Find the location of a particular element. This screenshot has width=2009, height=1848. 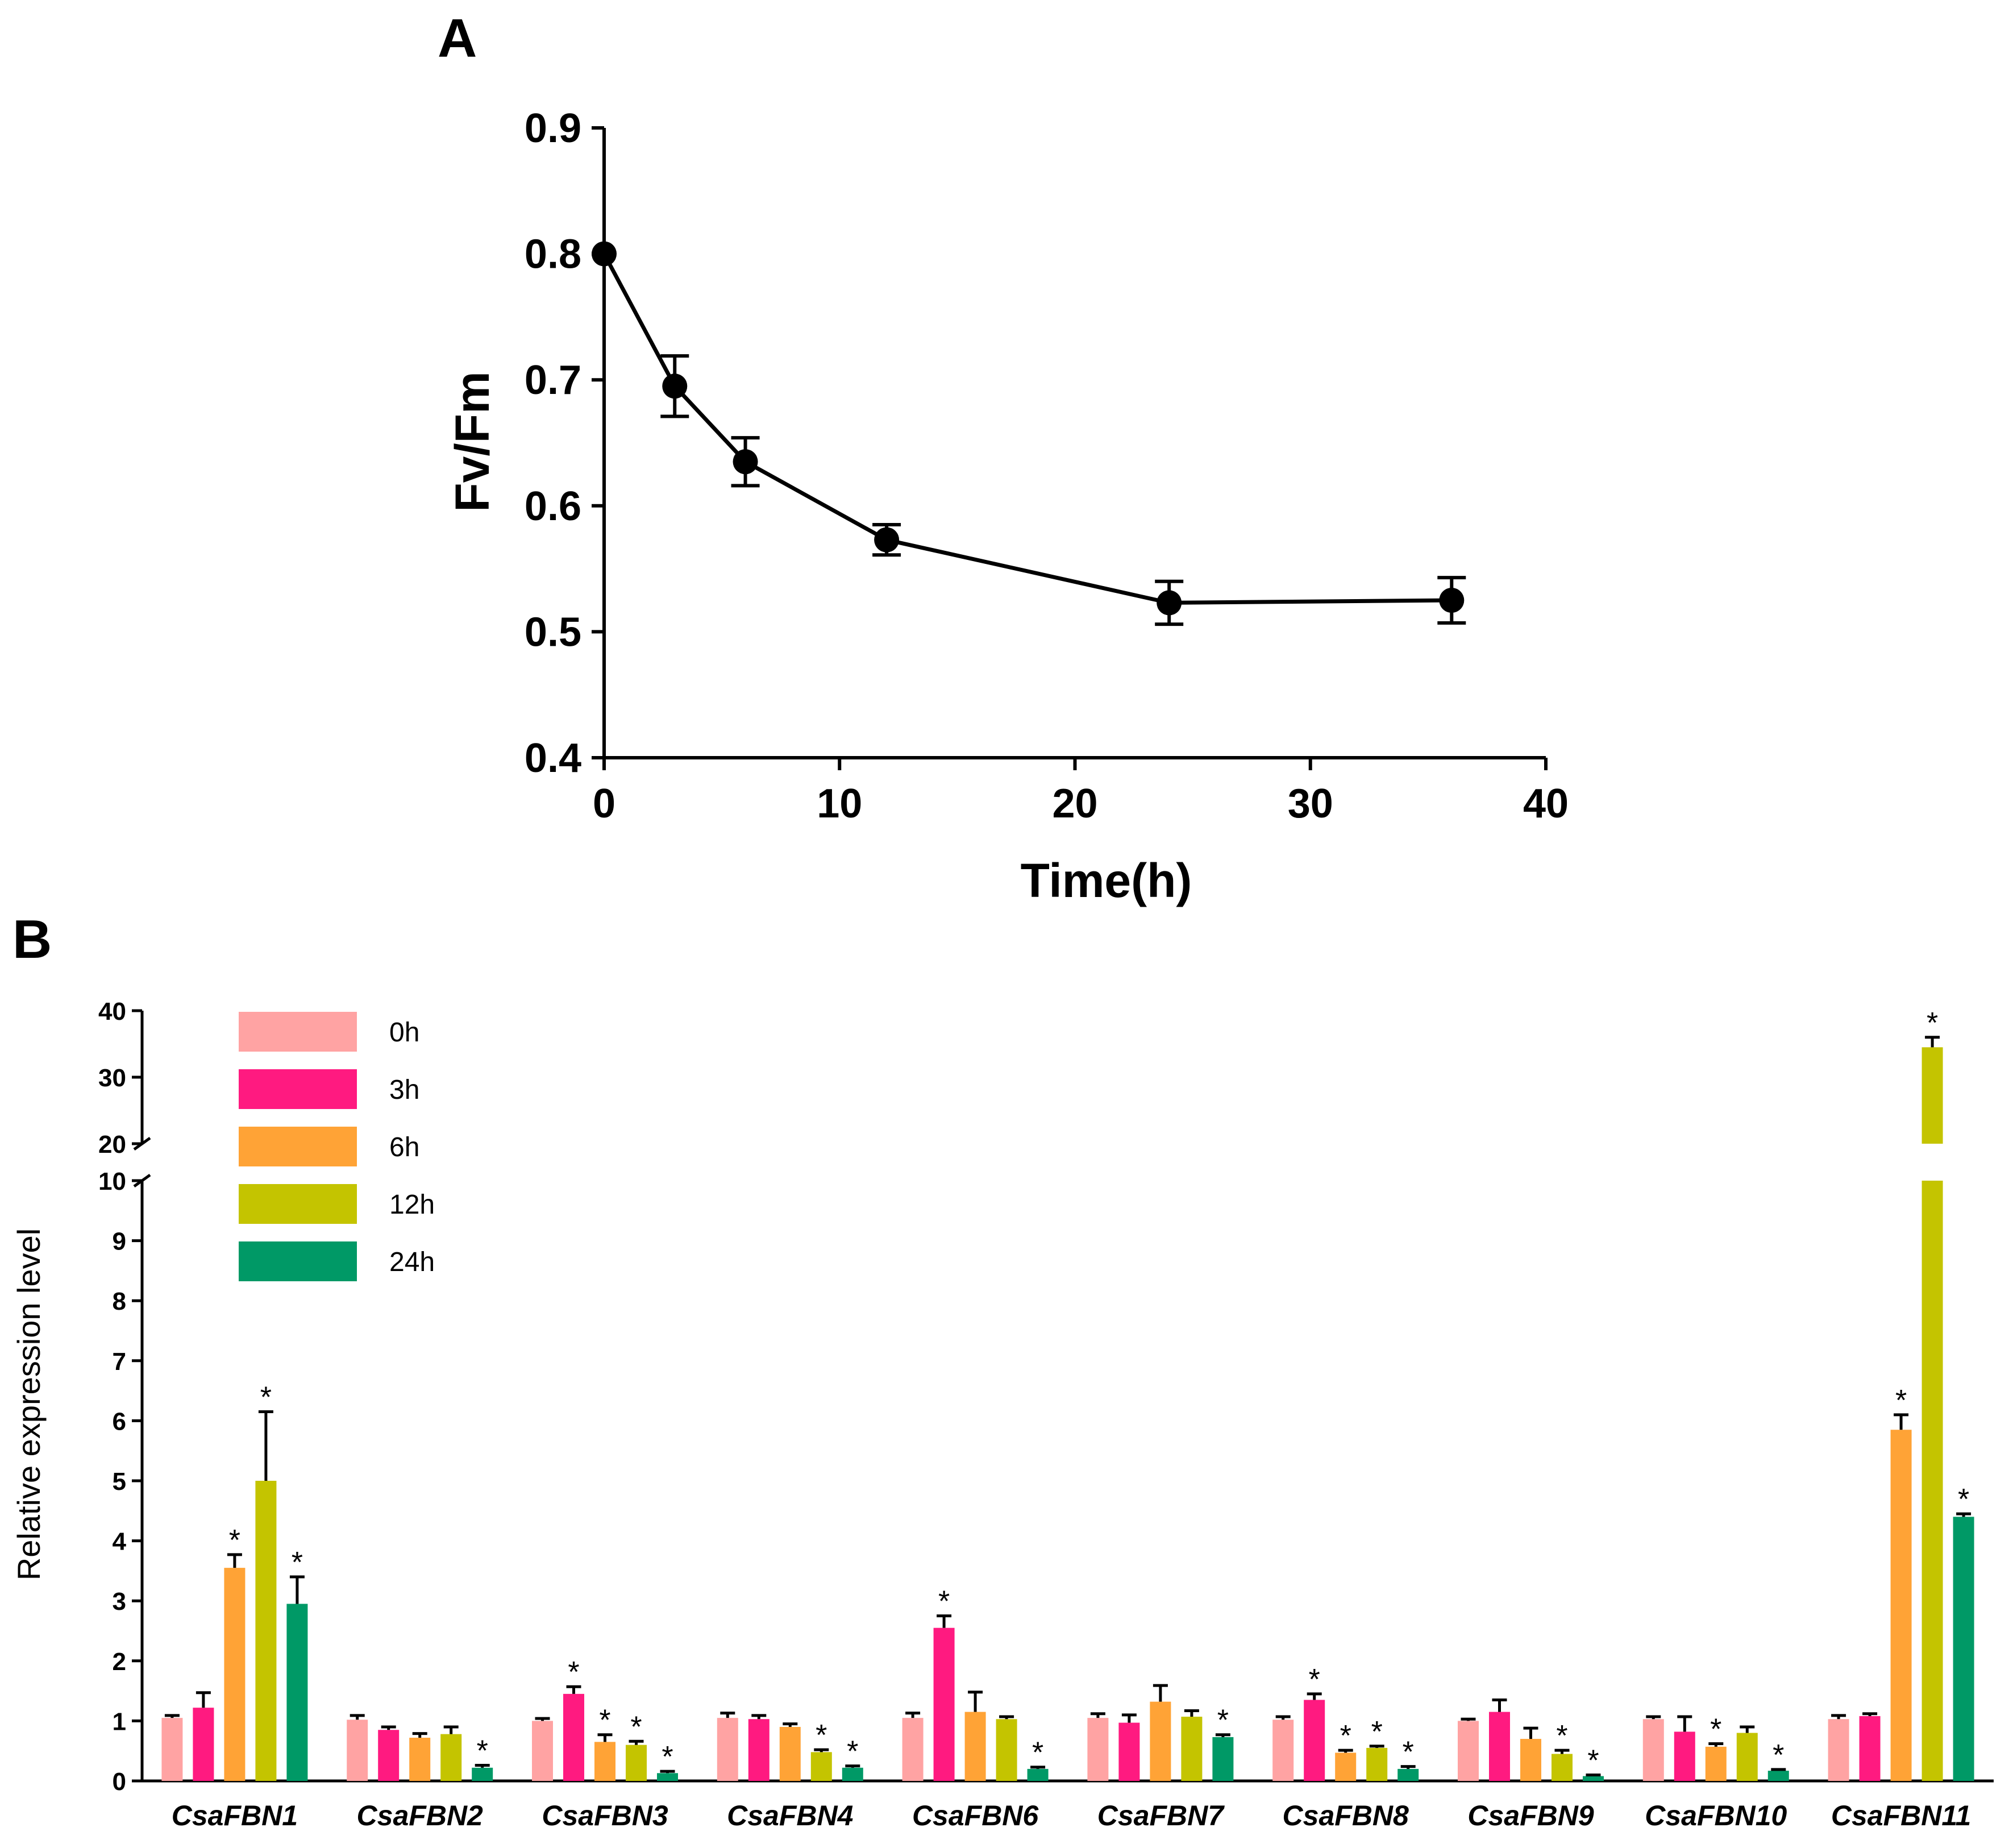

y-tick-label: 40 is located at coordinates (112, 1011).